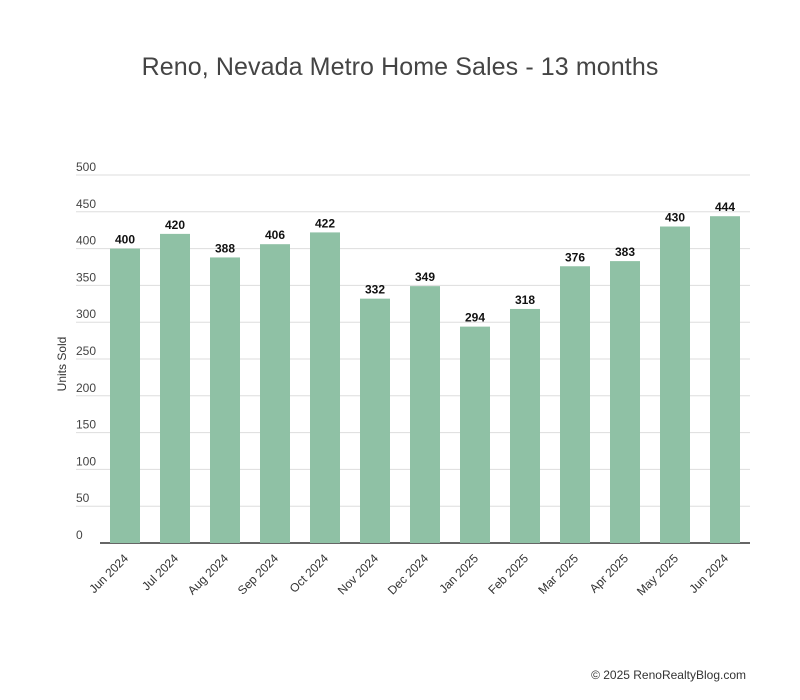 Image resolution: width=800 pixels, height=700 pixels. Describe the element at coordinates (275, 235) in the screenshot. I see `data-label: 406` at that location.